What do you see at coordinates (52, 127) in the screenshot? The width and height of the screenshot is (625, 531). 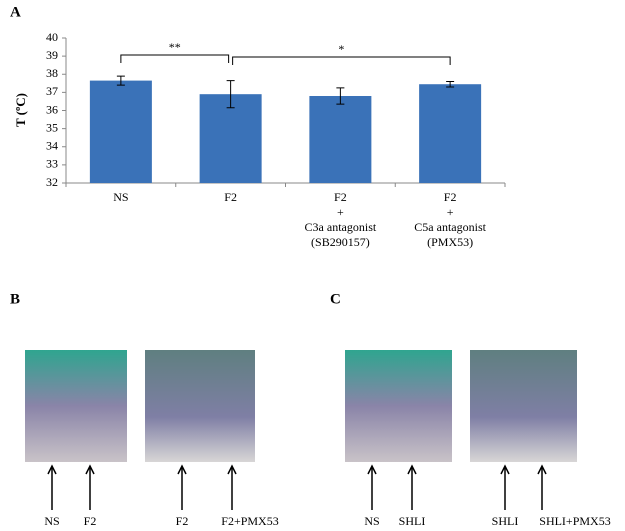 I see `y-tick-label: 35` at bounding box center [52, 127].